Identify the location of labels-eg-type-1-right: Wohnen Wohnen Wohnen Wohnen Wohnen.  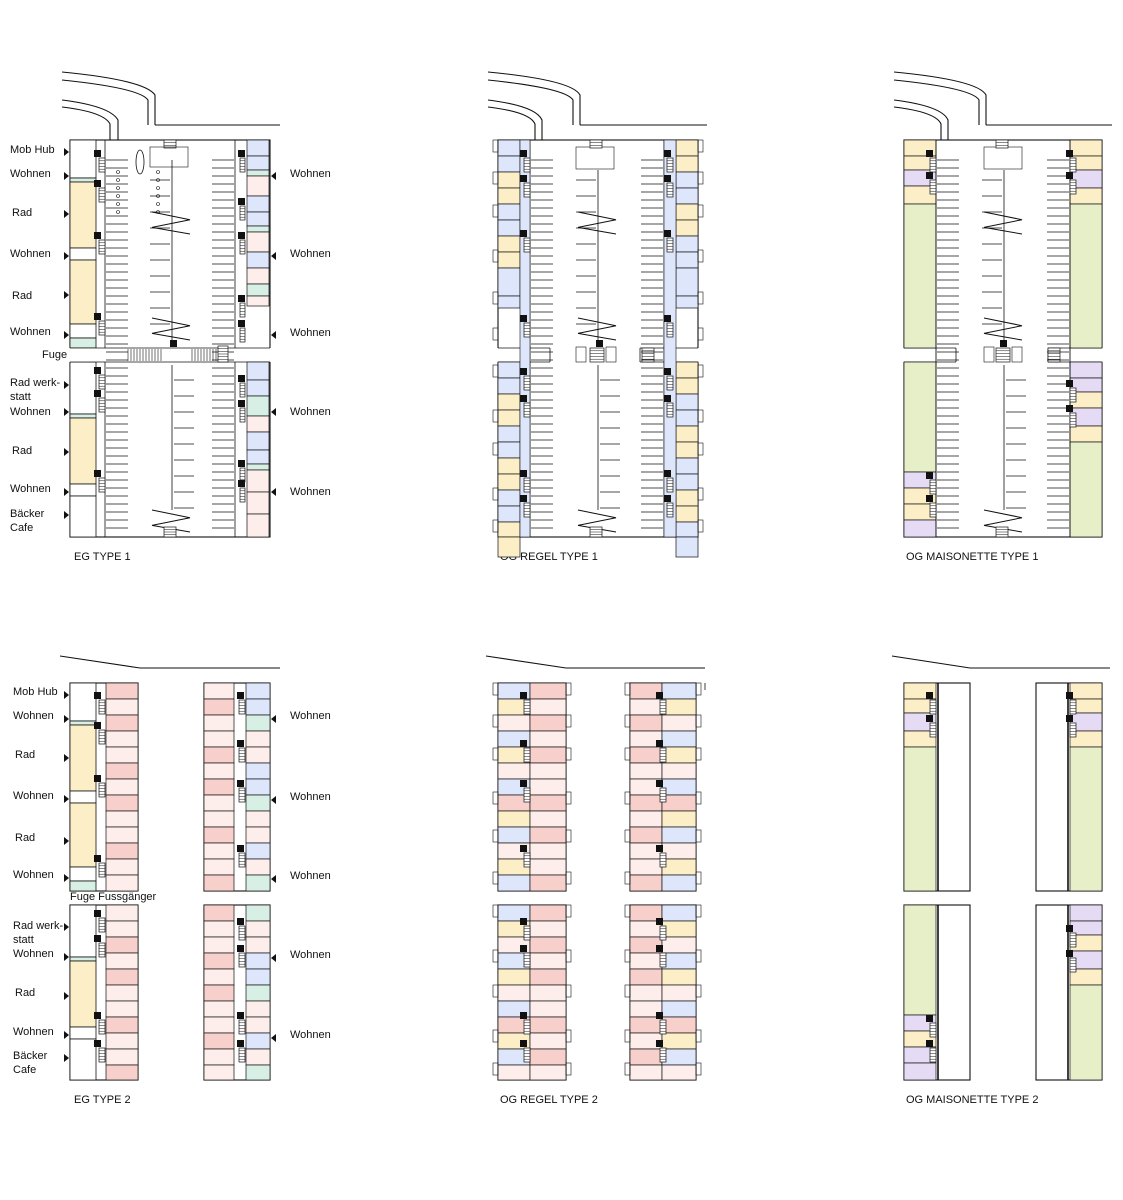
(310, 333).